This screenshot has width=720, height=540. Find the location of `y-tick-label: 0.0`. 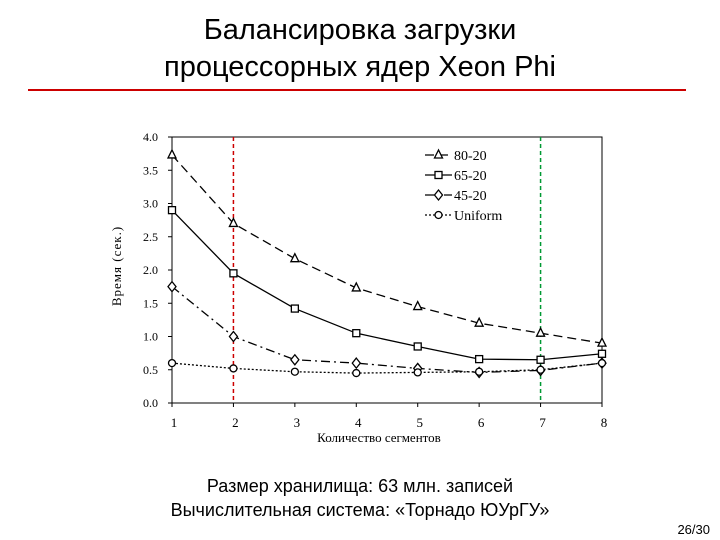

y-tick-label: 0.0 is located at coordinates (150, 403).